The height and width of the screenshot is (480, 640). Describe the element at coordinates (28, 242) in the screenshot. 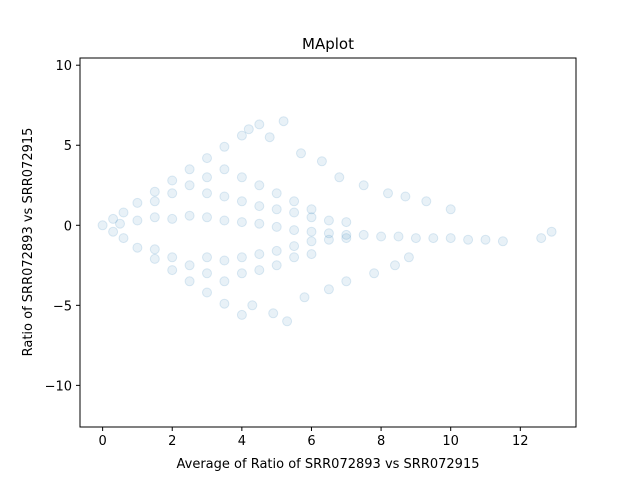

I see `y-axis-label: Ratio of SRR072893 vs SRR072915` at that location.